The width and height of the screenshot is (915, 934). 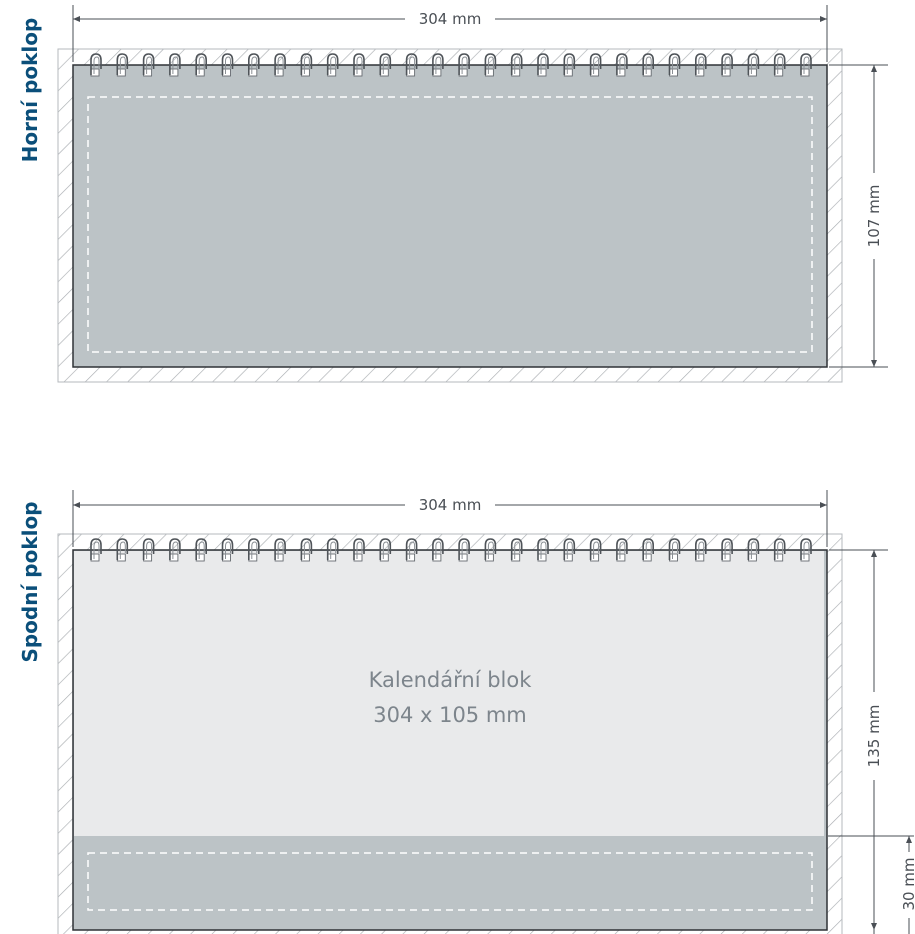 What do you see at coordinates (30, 90) in the screenshot?
I see `top-cover-side-label: Horní poklop` at bounding box center [30, 90].